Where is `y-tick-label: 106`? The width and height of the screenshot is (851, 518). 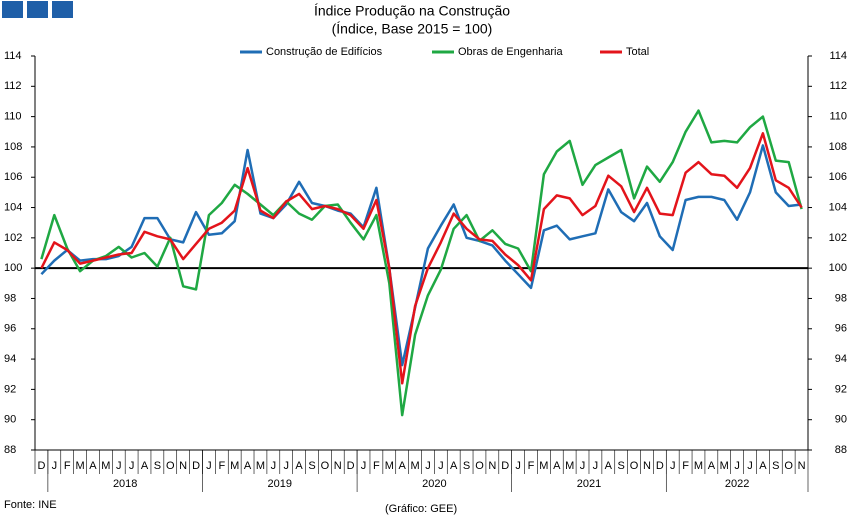 y-tick-label: 106 is located at coordinates (13, 177).